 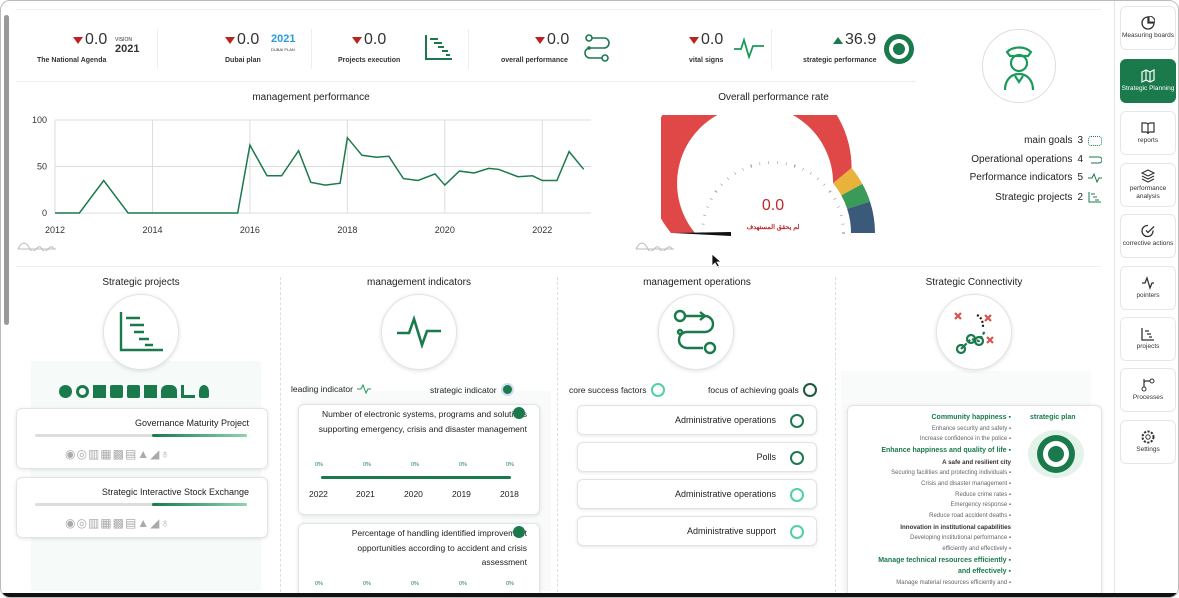 What do you see at coordinates (1148, 442) in the screenshot?
I see `sidebar-item-settings: Settings` at bounding box center [1148, 442].